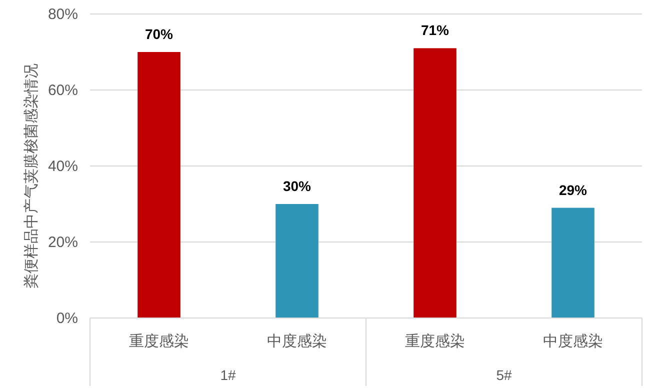 Image resolution: width=651 pixels, height=388 pixels. What do you see at coordinates (63, 14) in the screenshot?
I see `y-tick-label: 80%` at bounding box center [63, 14].